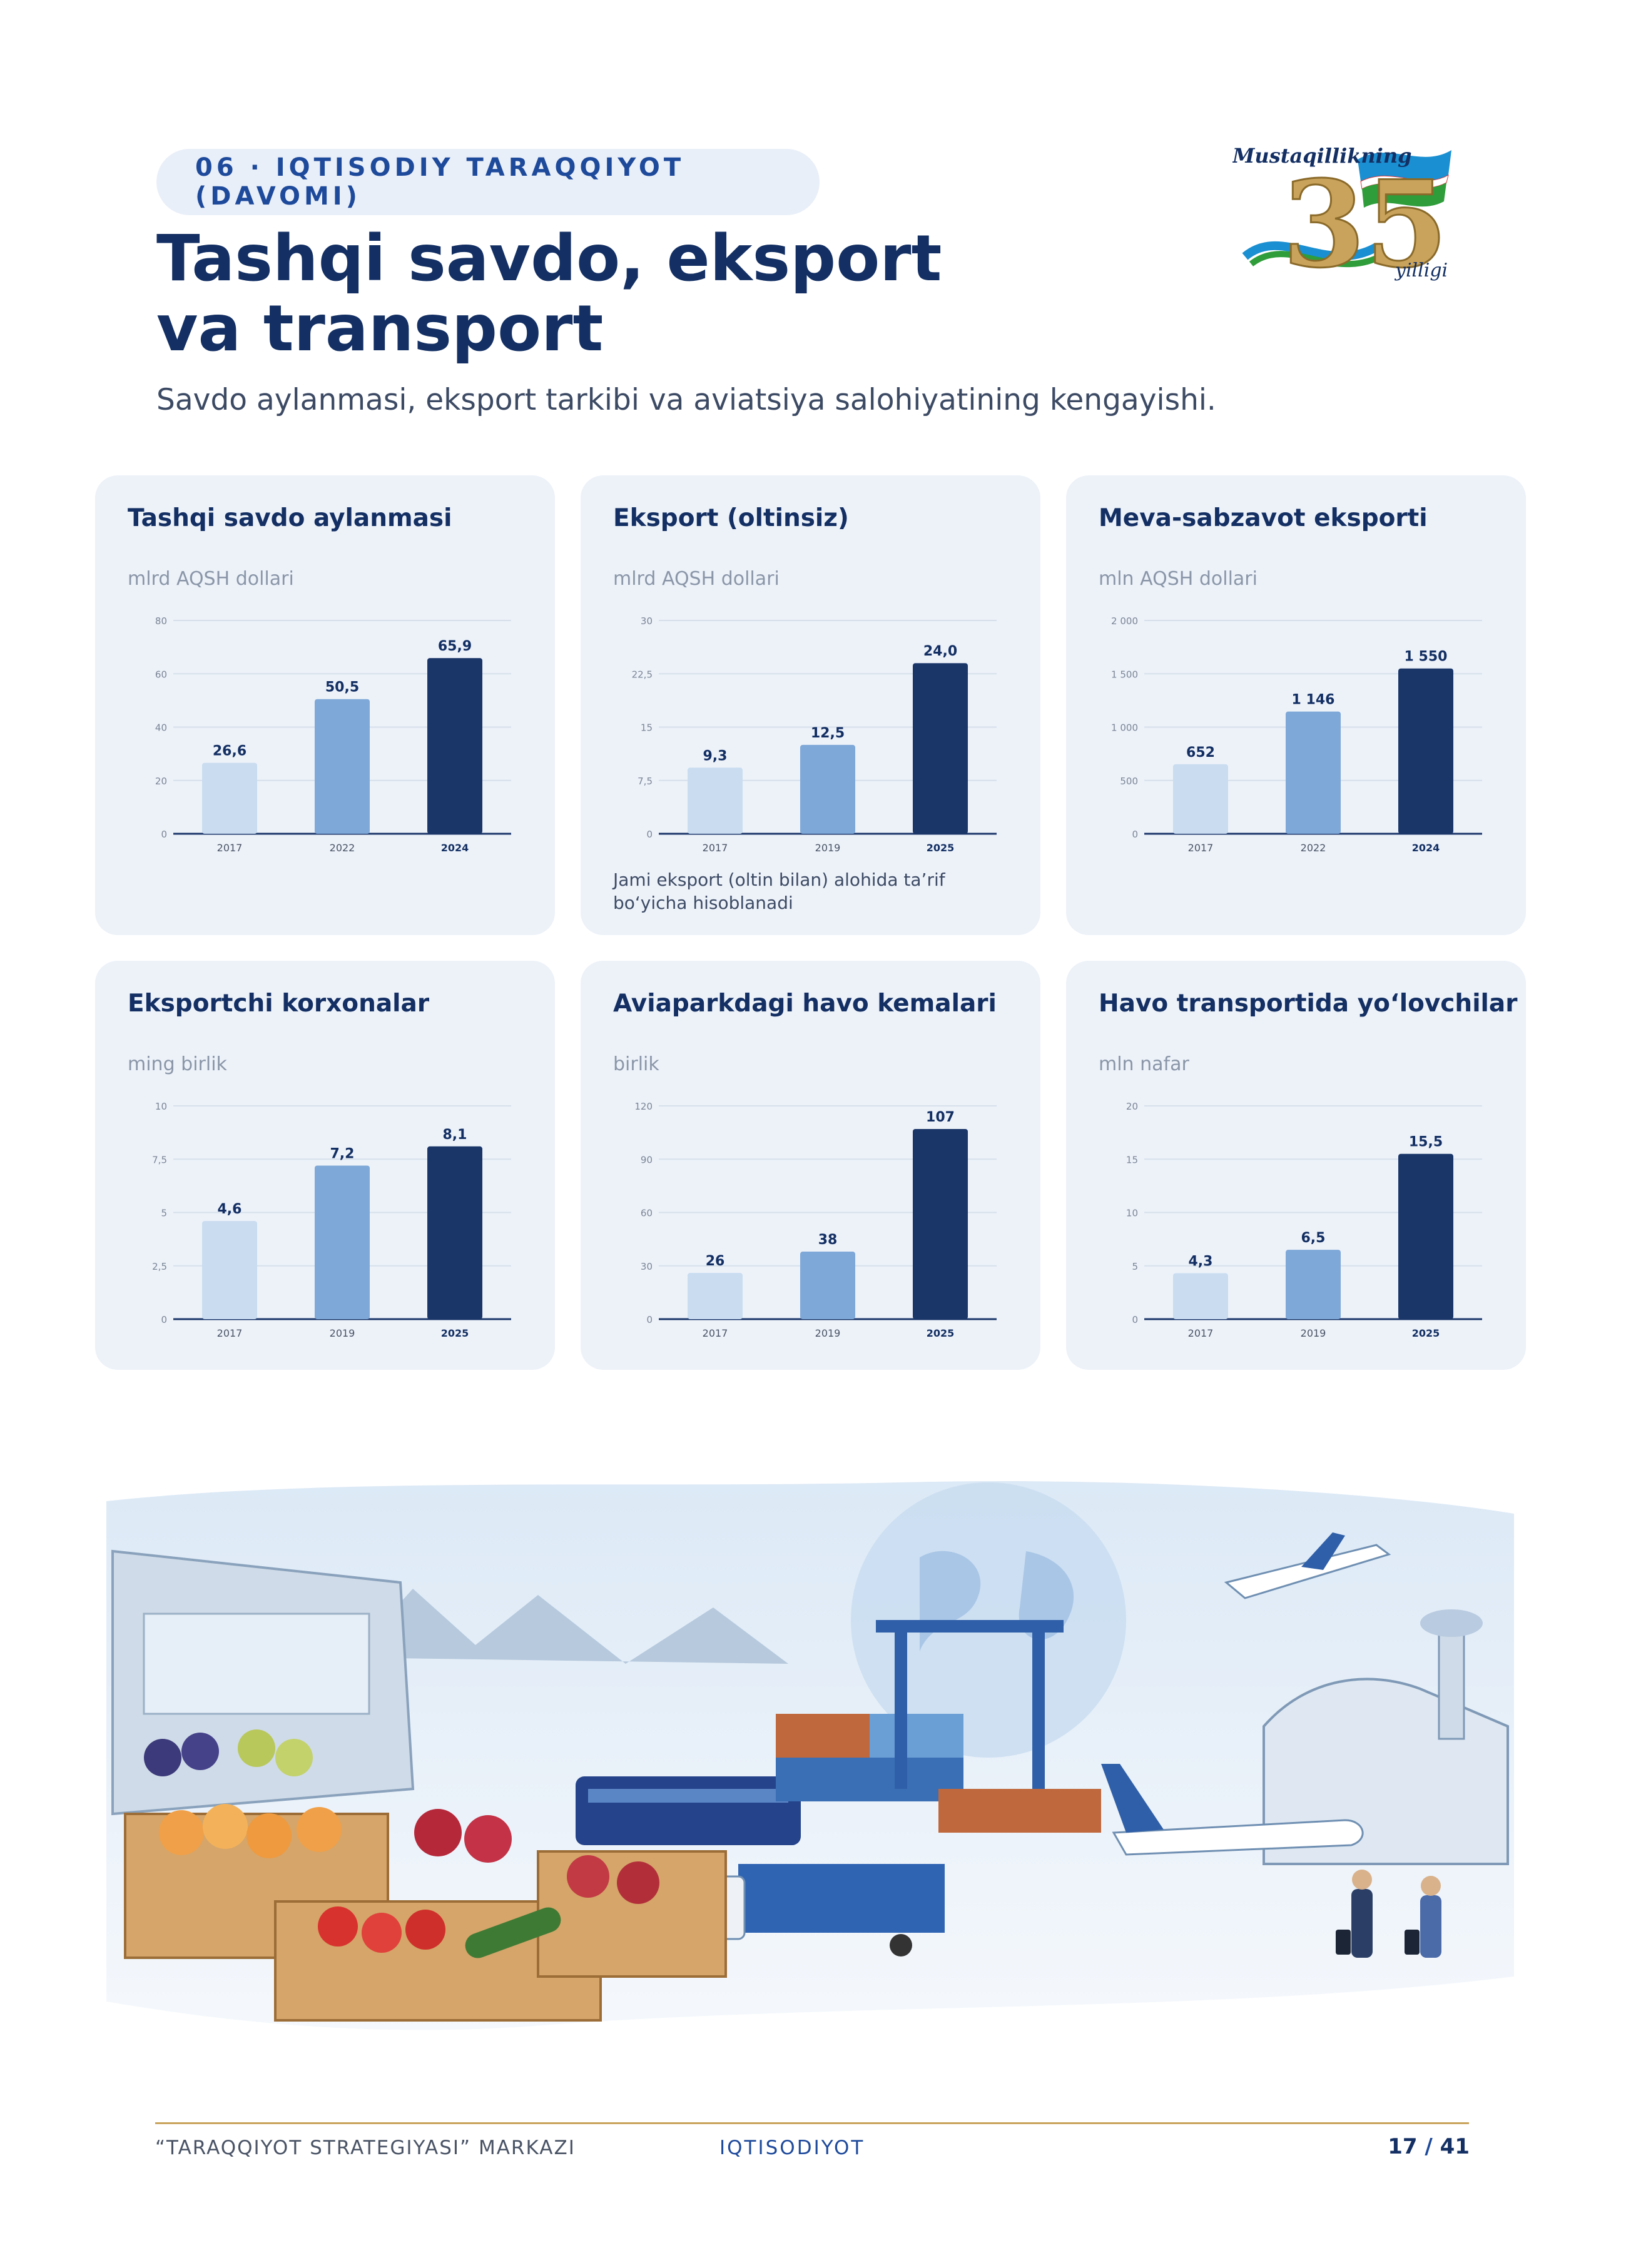 This screenshot has width=1626, height=2268. Describe the element at coordinates (455, 1135) in the screenshot. I see `data-label: 8,1` at that location.